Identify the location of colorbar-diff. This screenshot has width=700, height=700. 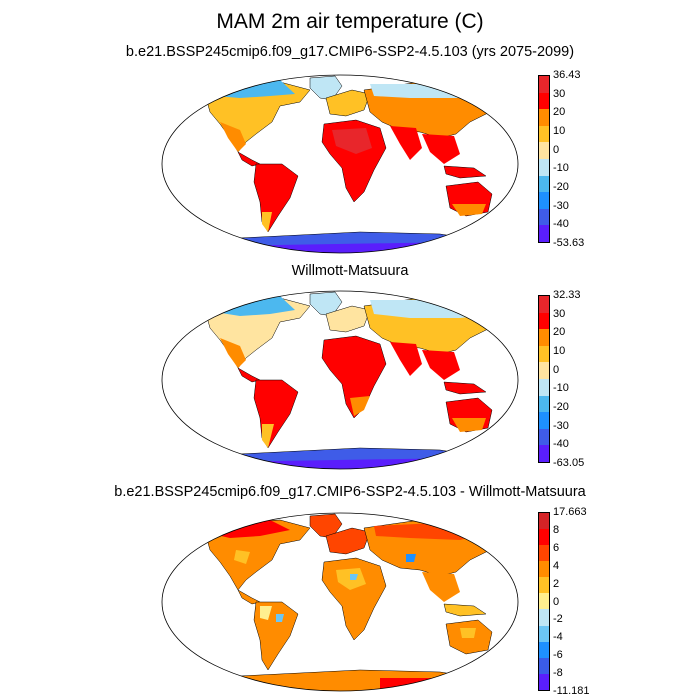
(544, 601).